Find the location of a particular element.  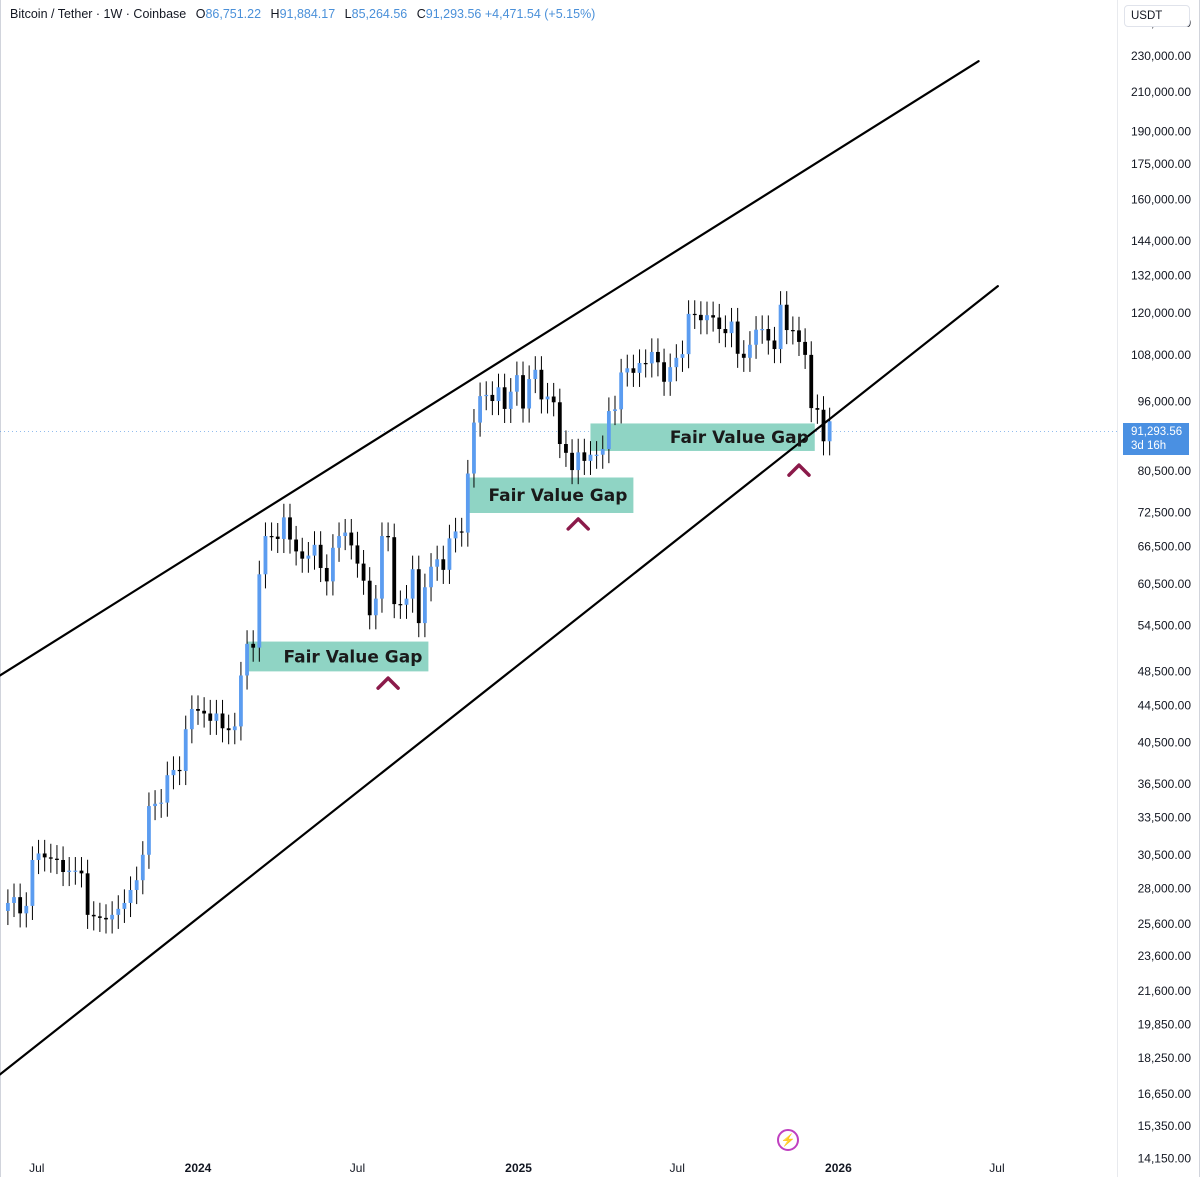

low-value: 85,264.56 is located at coordinates (379, 14).